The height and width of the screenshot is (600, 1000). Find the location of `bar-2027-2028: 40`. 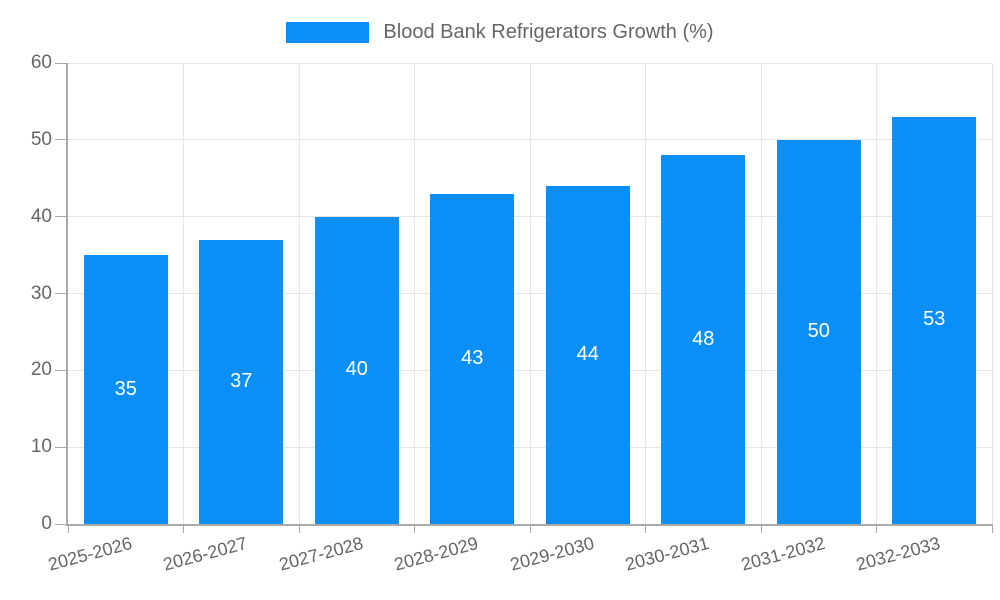

bar-2027-2028: 40 is located at coordinates (356, 370).